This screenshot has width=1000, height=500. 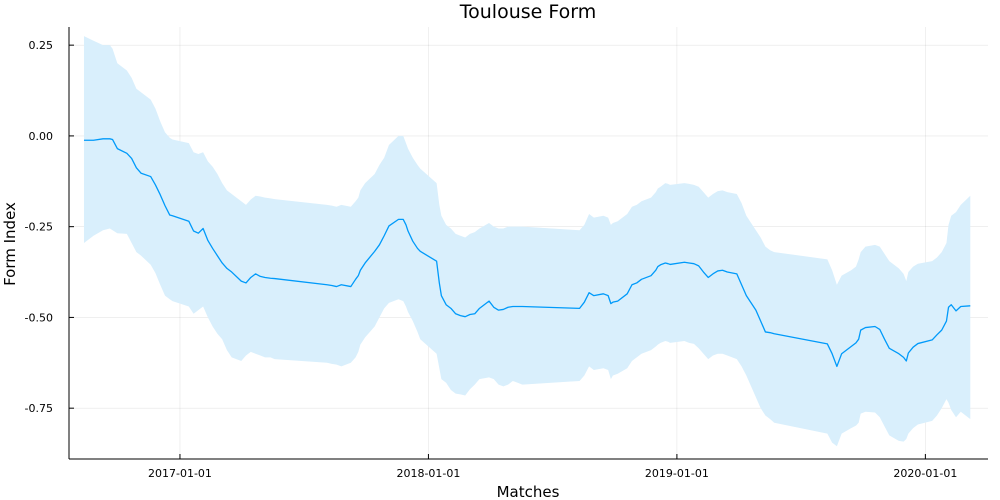 I want to click on y-tick-label: -0.25, so click(x=39, y=227).